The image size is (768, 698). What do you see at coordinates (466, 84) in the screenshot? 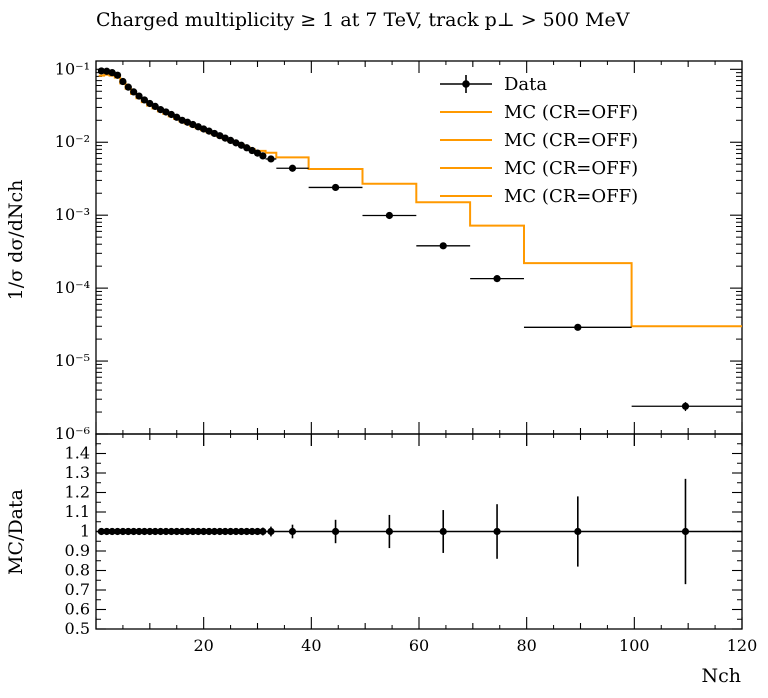
I see `legend-data-marker` at bounding box center [466, 84].